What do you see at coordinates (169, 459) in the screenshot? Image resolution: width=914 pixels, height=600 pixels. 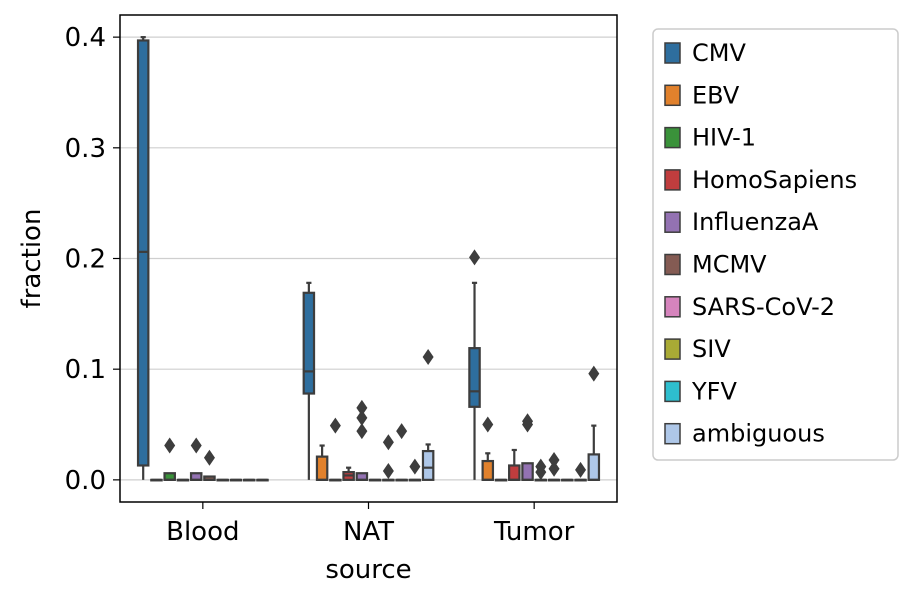 I see `box-HIV-1-Blood` at bounding box center [169, 459].